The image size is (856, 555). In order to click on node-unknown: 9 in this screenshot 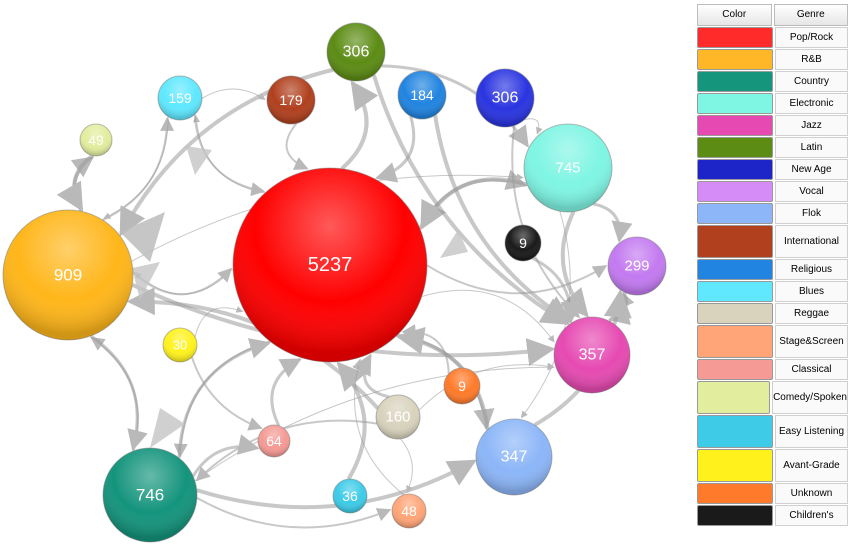, I will do `click(462, 386)`.